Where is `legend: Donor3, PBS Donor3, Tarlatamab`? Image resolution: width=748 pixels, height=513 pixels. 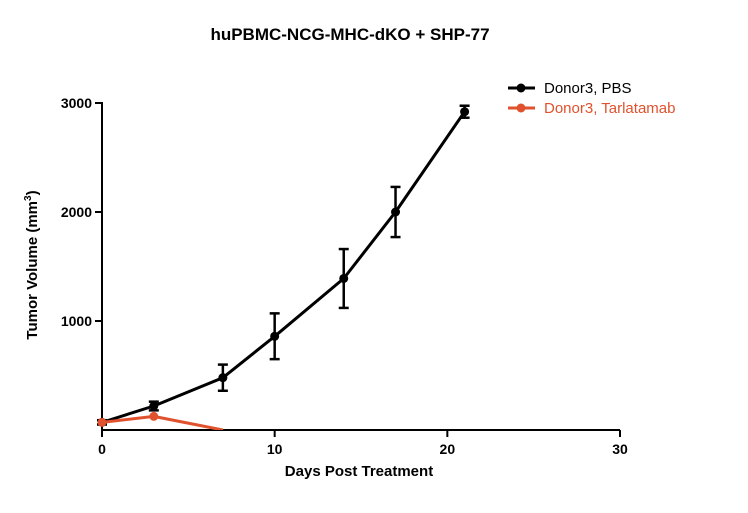
legend: Donor3, PBS Donor3, Tarlatamab is located at coordinates (591, 98).